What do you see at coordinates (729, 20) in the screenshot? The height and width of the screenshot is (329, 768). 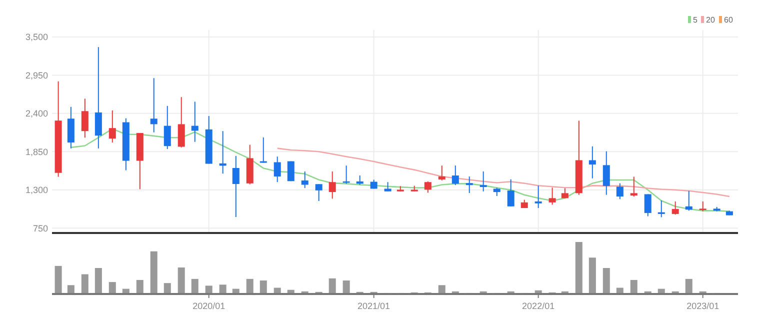 I see `legend-label: 60` at bounding box center [729, 20].